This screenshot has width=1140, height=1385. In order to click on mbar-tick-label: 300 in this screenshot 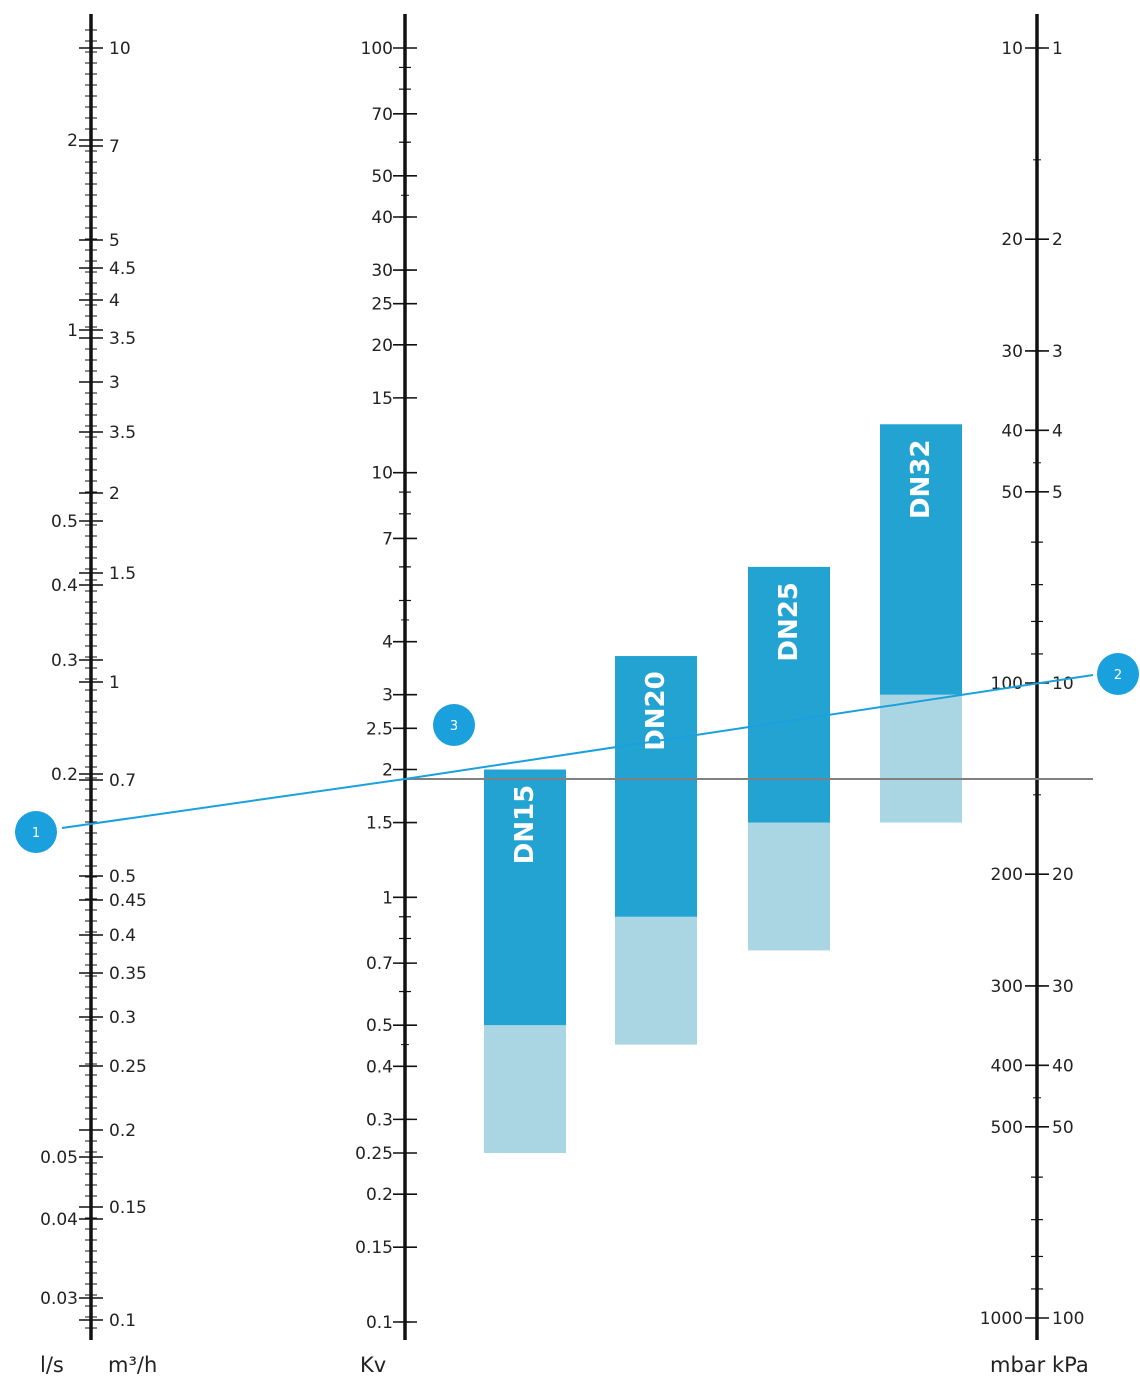, I will do `click(1007, 987)`.